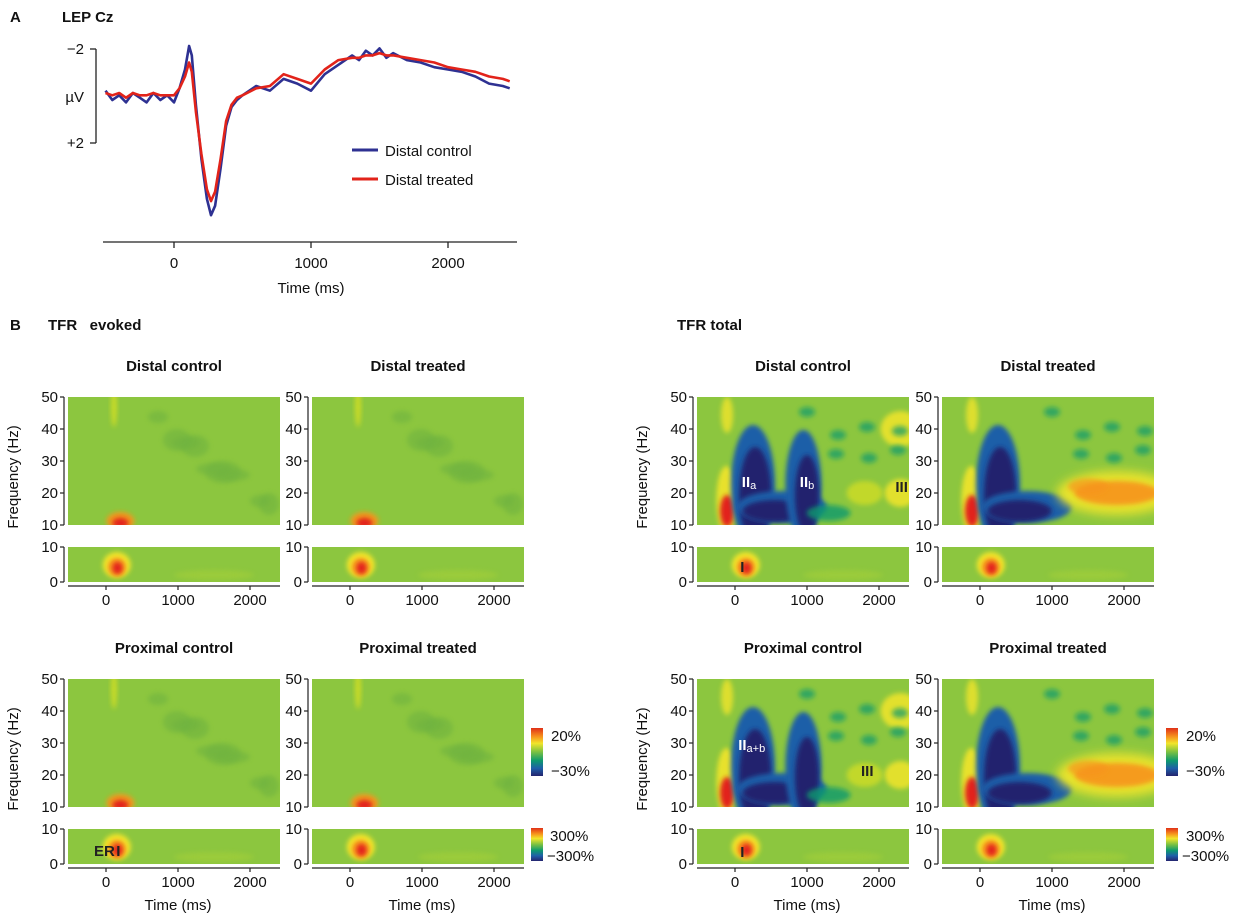 The width and height of the screenshot is (1244, 916). What do you see at coordinates (537, 752) in the screenshot?
I see `colorbar-evoked-upper` at bounding box center [537, 752].